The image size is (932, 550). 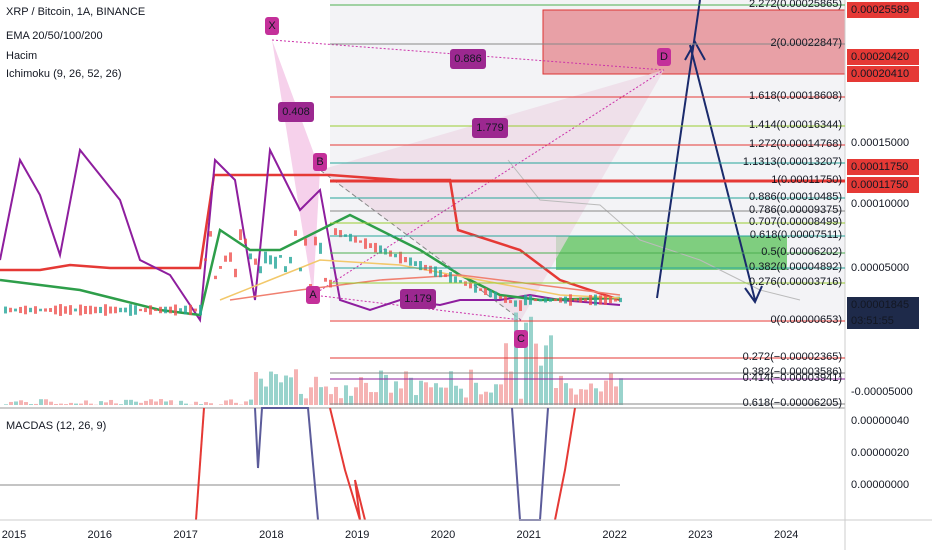 What do you see at coordinates (795, 282) in the screenshot?
I see `fib-label: 0.276(0.00003716)` at bounding box center [795, 282].